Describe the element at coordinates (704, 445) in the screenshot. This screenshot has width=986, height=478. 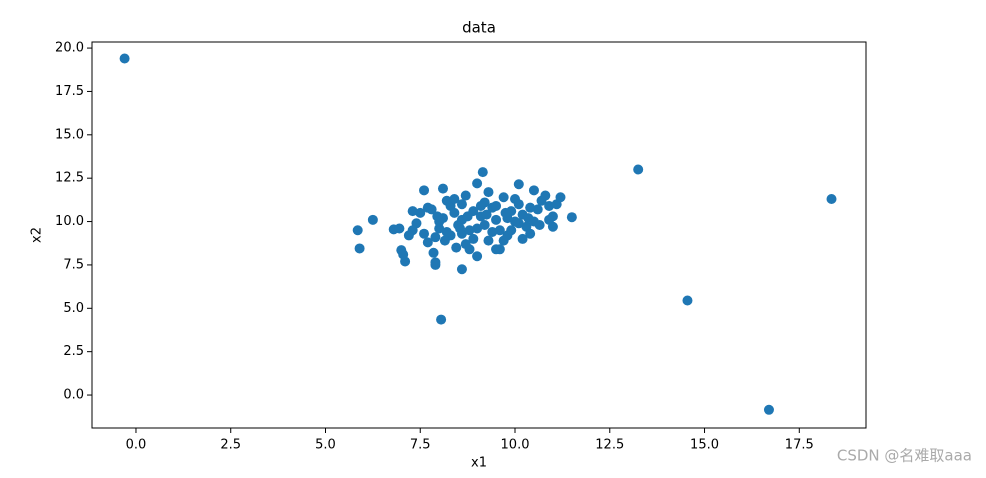
I see `x-tick-label: 15.0` at that location.